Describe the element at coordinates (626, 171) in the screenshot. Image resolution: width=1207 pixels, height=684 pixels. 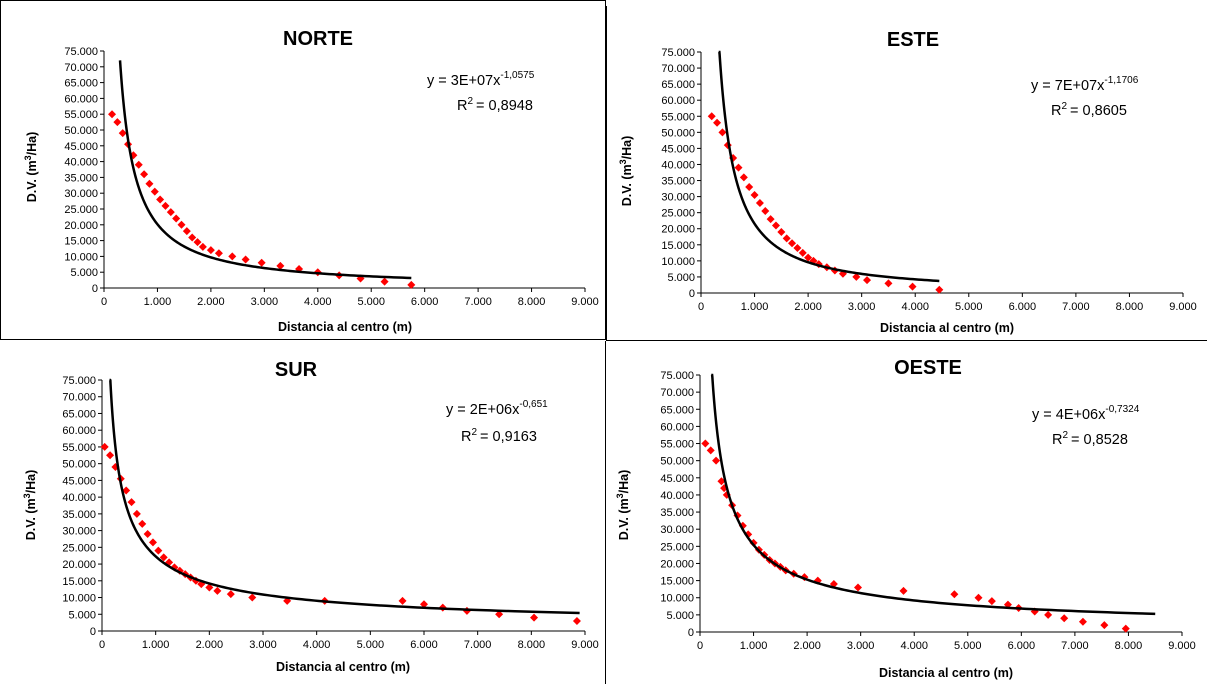
I see `y-axis-label: D.V. (m3/Ha)` at that location.